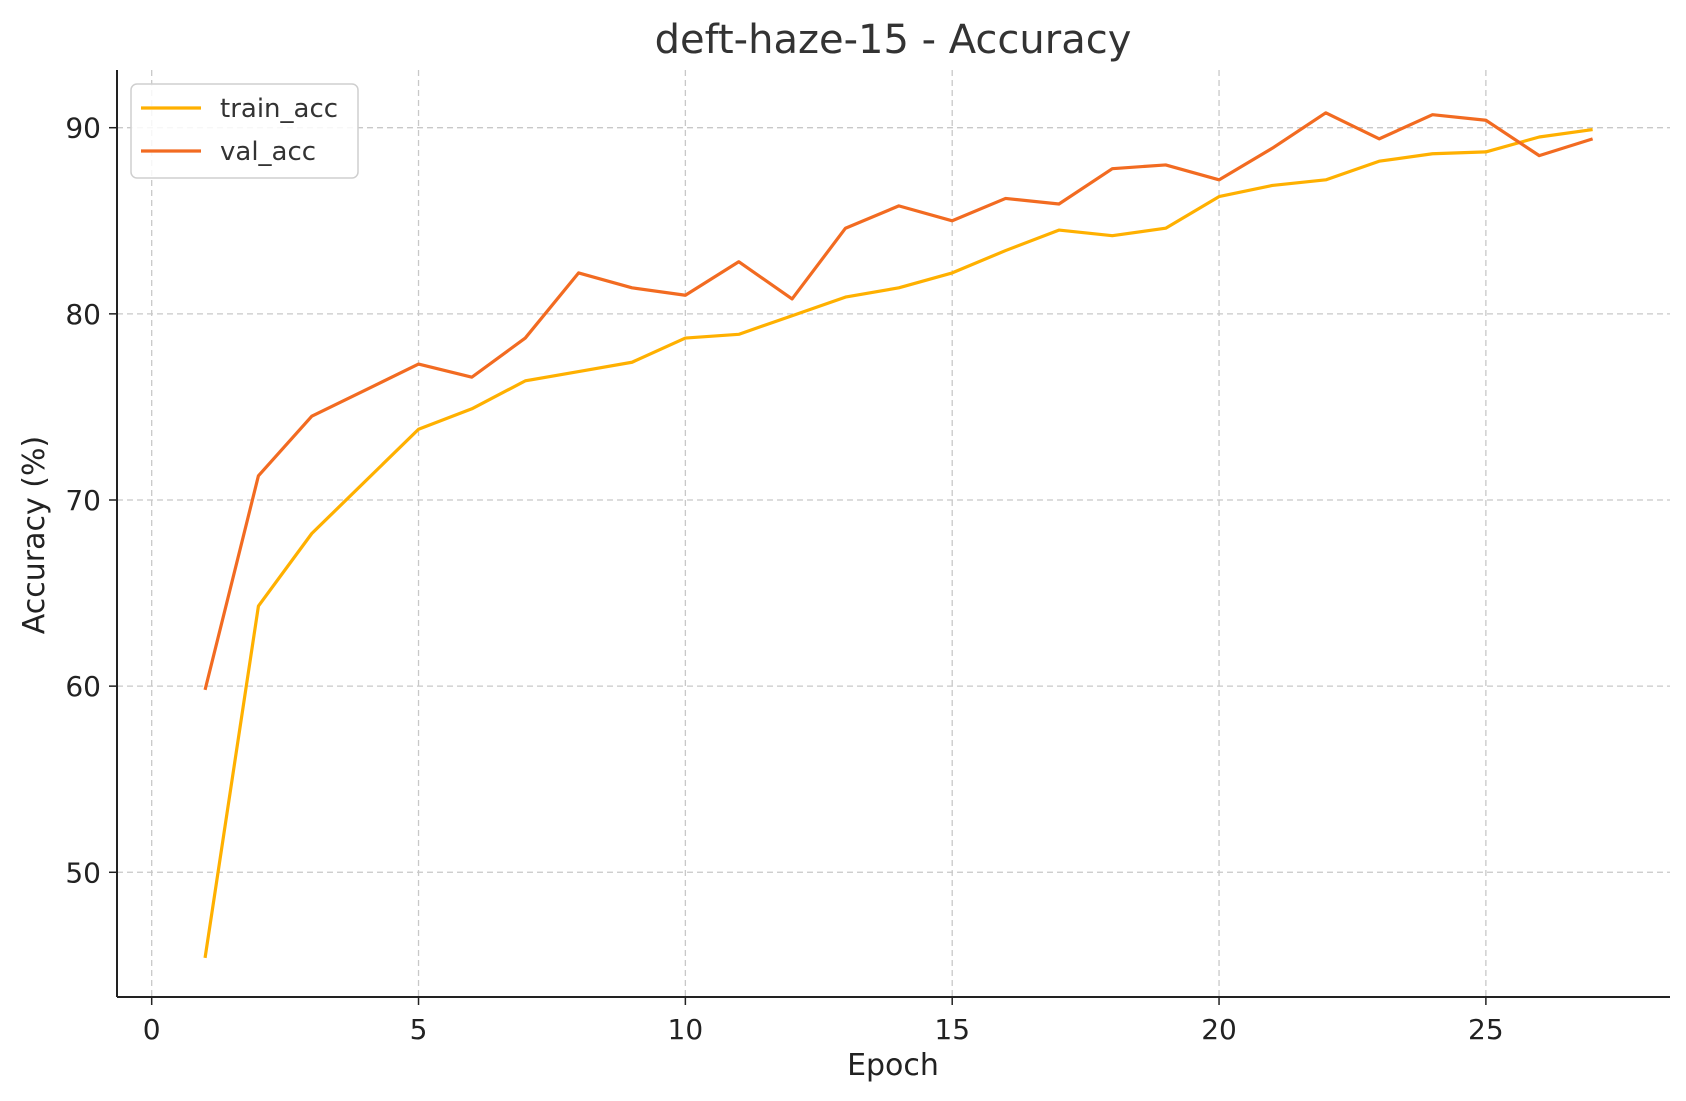 The height and width of the screenshot is (1101, 1686). I want to click on x-tick-label: 25, so click(1486, 1029).